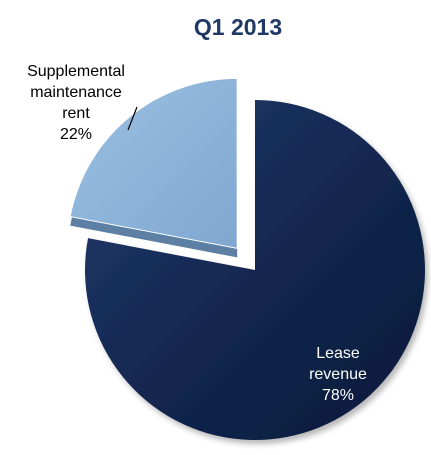  I want to click on chart-title: Q1 2013, so click(238, 27).